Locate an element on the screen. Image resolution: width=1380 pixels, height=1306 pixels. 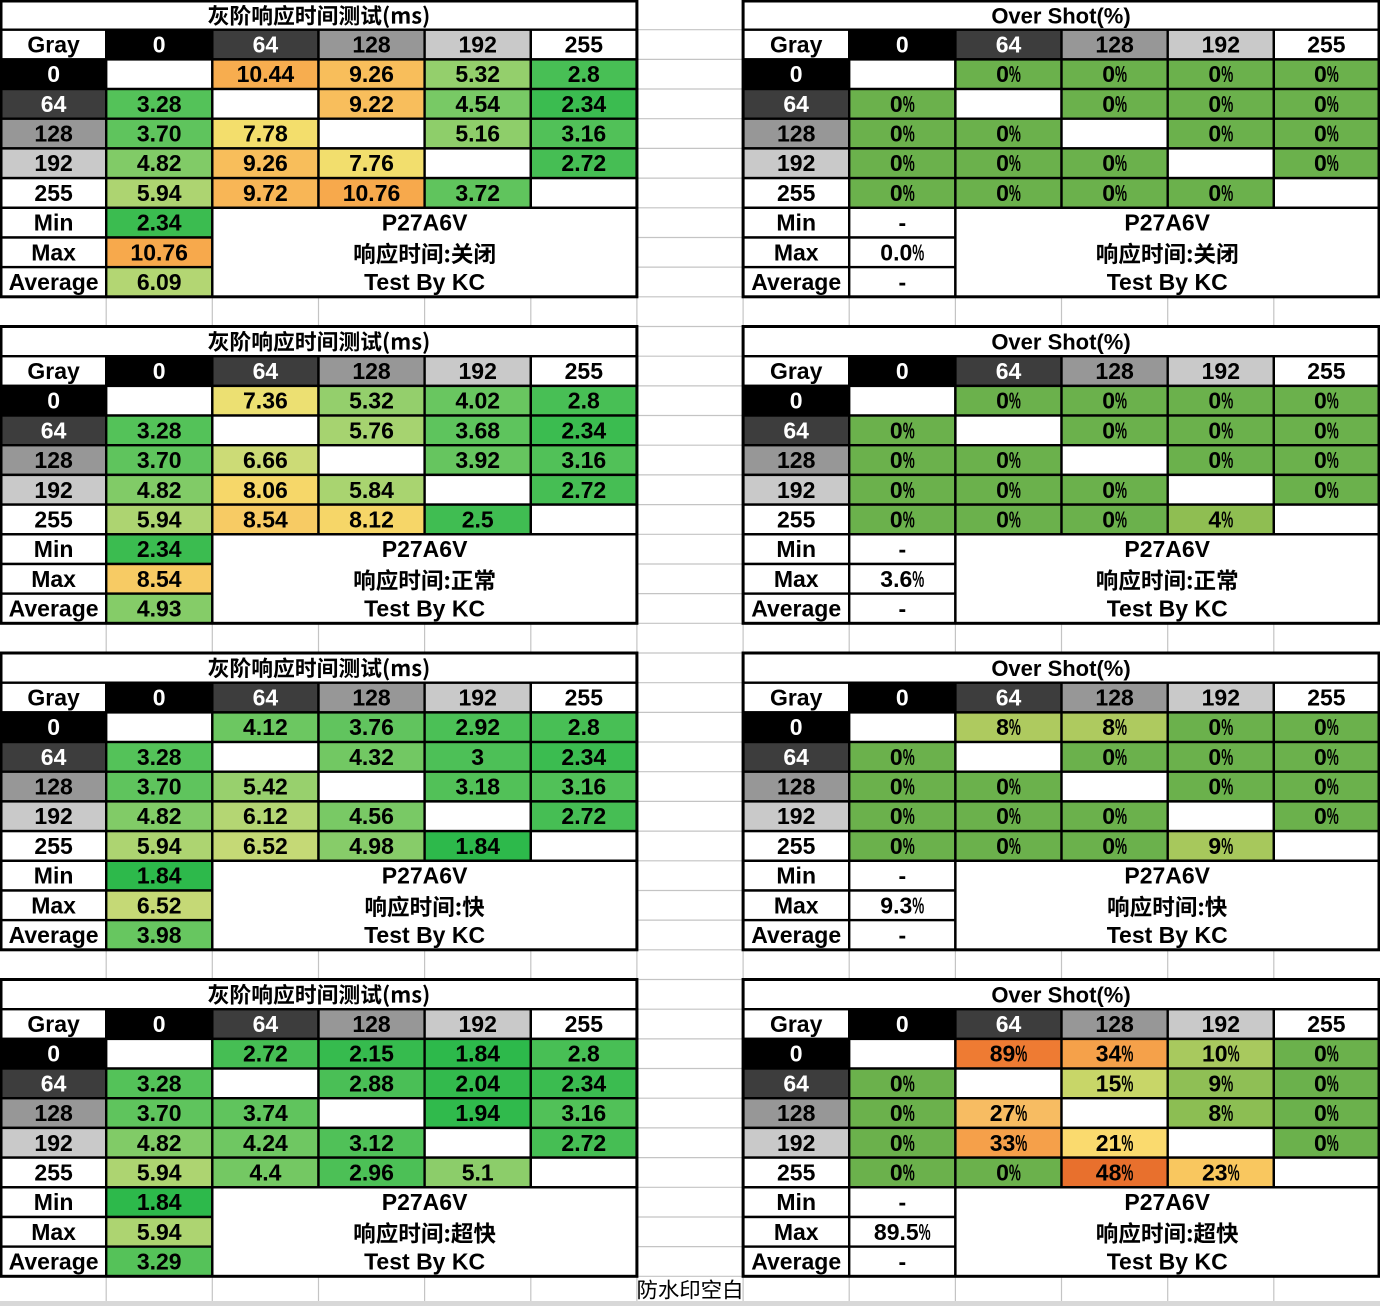
svg-text: 9% is located at coordinates (1220, 1083).